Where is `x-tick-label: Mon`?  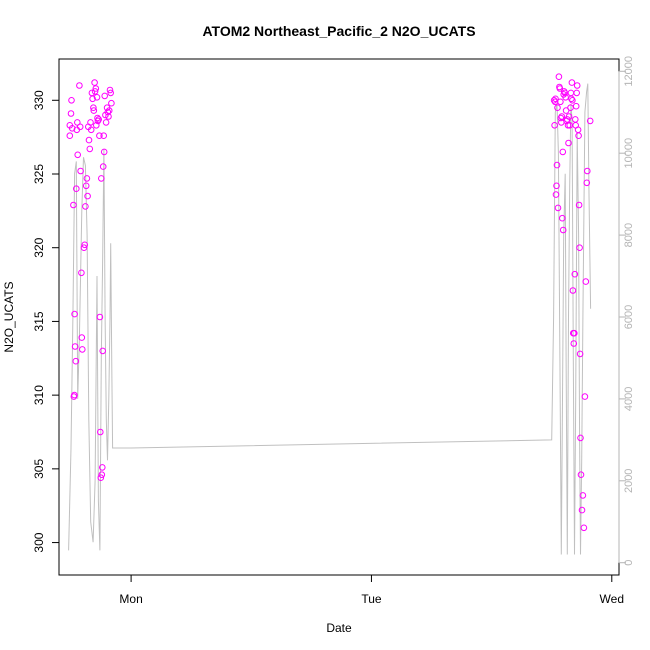
x-tick-label: Mon is located at coordinates (130, 599).